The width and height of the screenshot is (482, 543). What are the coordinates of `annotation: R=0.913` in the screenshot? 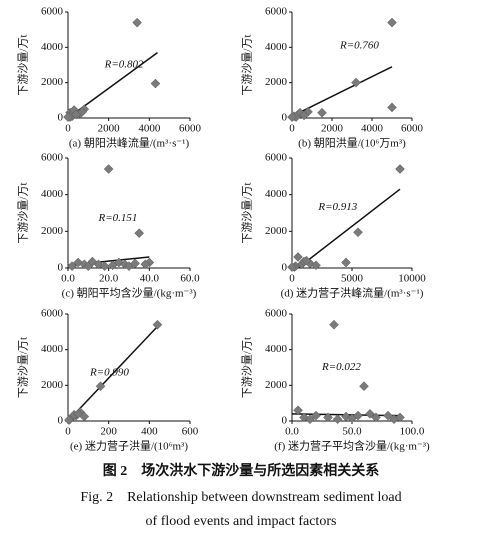 It's located at (337, 207).